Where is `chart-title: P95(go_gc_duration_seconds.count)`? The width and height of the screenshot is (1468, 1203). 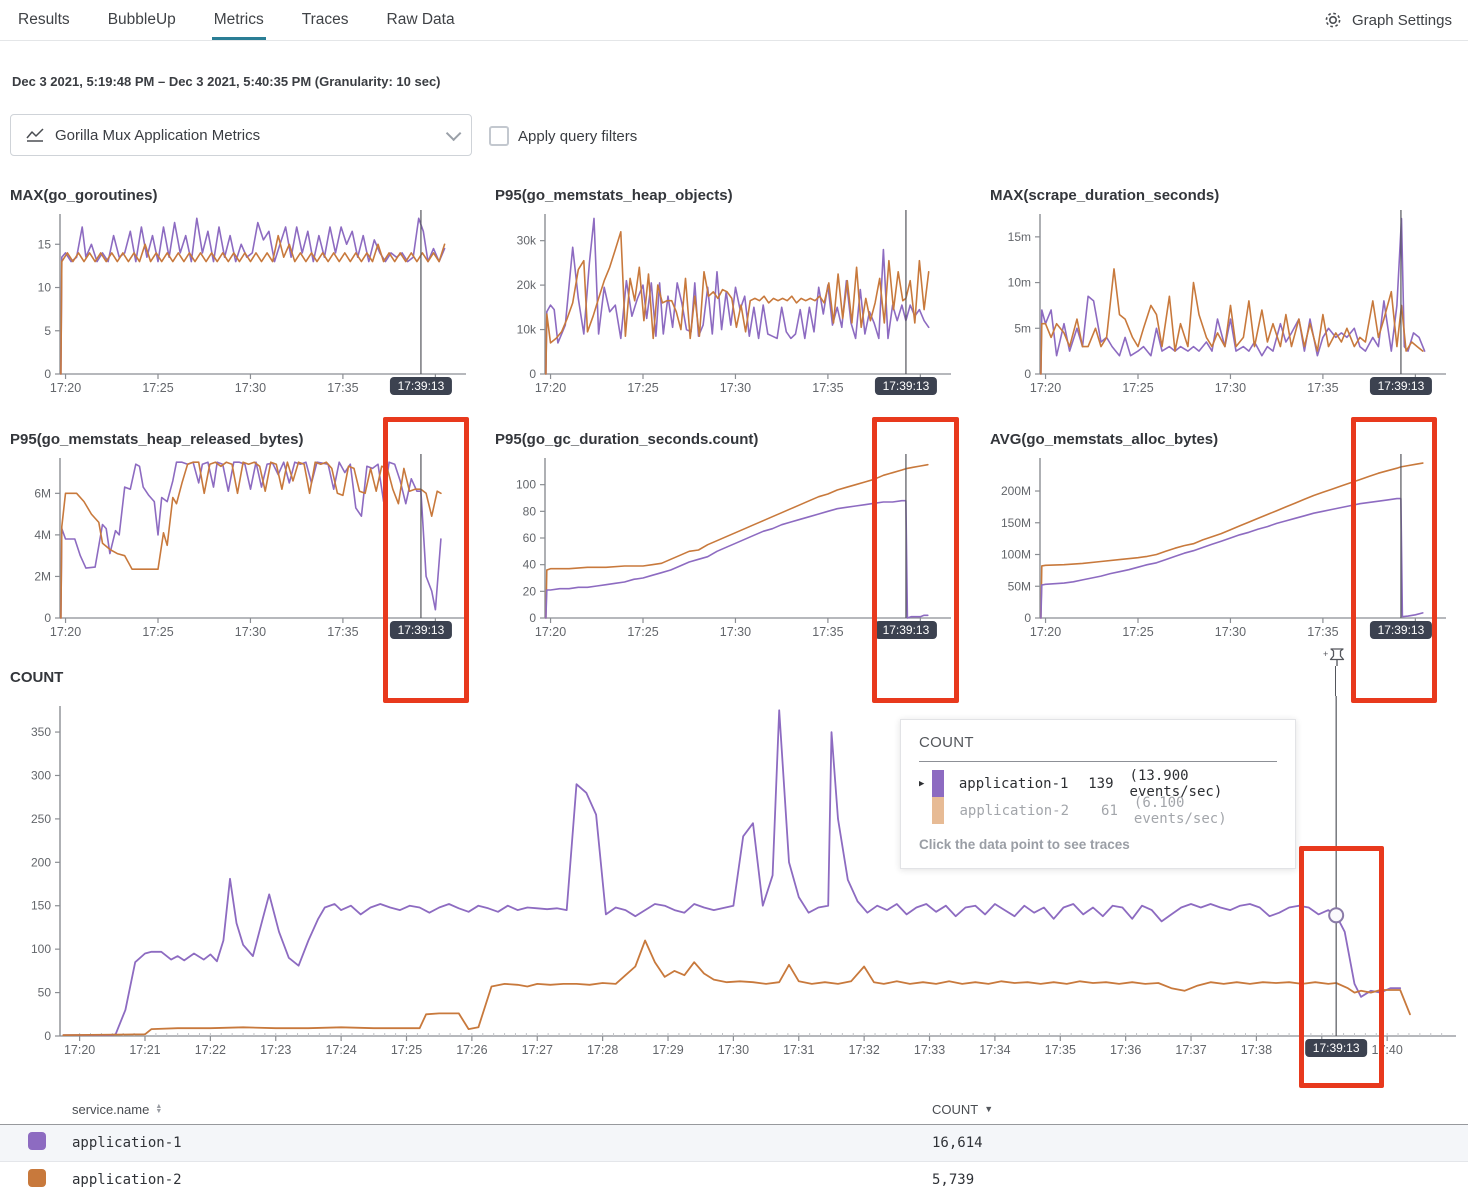 chart-title: P95(go_gc_duration_seconds.count) is located at coordinates (627, 439).